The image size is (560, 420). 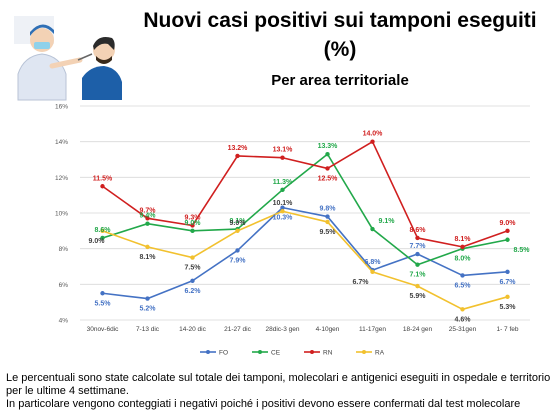 I want to click on data-label-fo: 5.5%, so click(x=103, y=303).